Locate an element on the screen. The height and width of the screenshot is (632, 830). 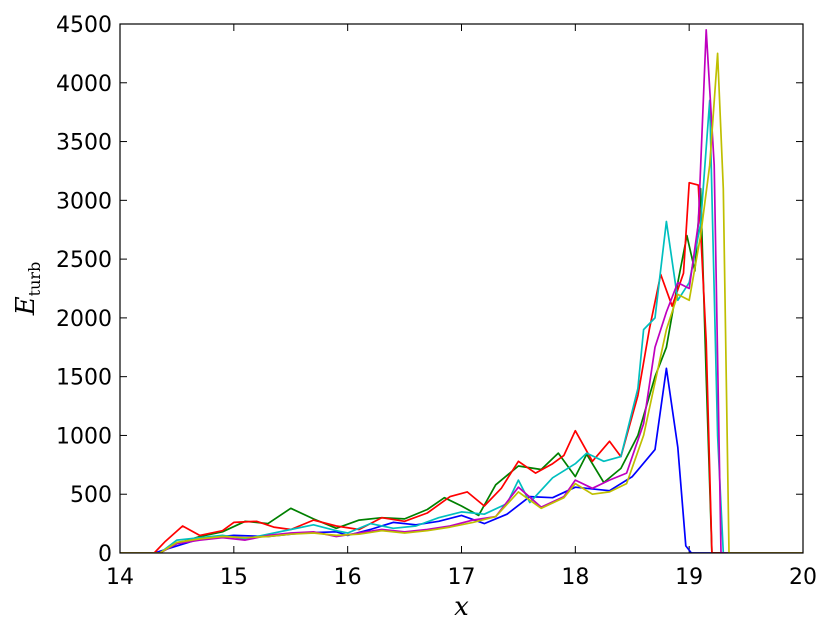
y-axis-label-subscript: turb is located at coordinates (34, 279).